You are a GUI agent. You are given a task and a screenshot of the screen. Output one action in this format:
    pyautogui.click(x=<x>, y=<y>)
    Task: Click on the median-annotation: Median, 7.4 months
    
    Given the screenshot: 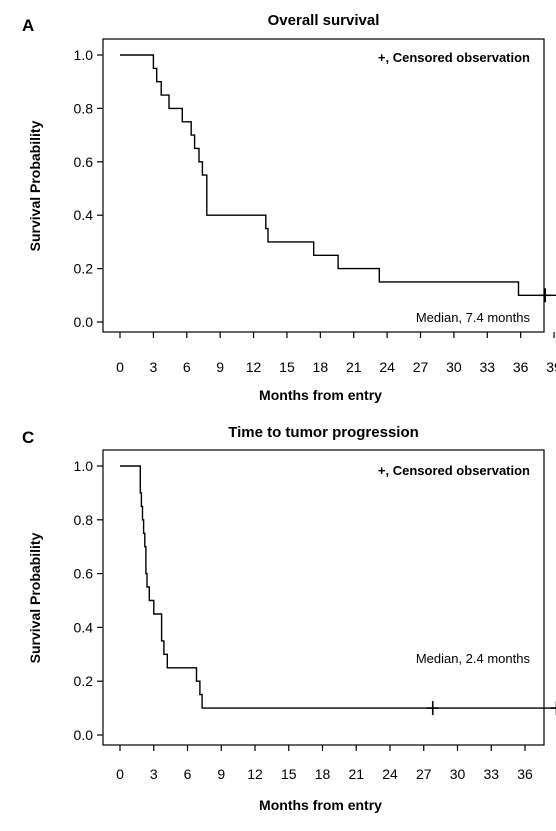 What is the action you would take?
    pyautogui.click(x=473, y=317)
    